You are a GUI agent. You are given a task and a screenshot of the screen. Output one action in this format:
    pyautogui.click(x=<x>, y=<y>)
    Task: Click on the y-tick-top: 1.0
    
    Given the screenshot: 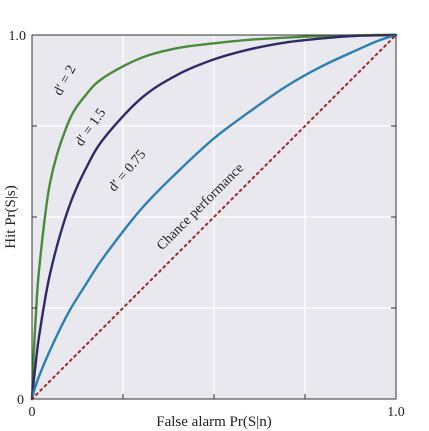 What is the action you would take?
    pyautogui.click(x=18, y=36)
    